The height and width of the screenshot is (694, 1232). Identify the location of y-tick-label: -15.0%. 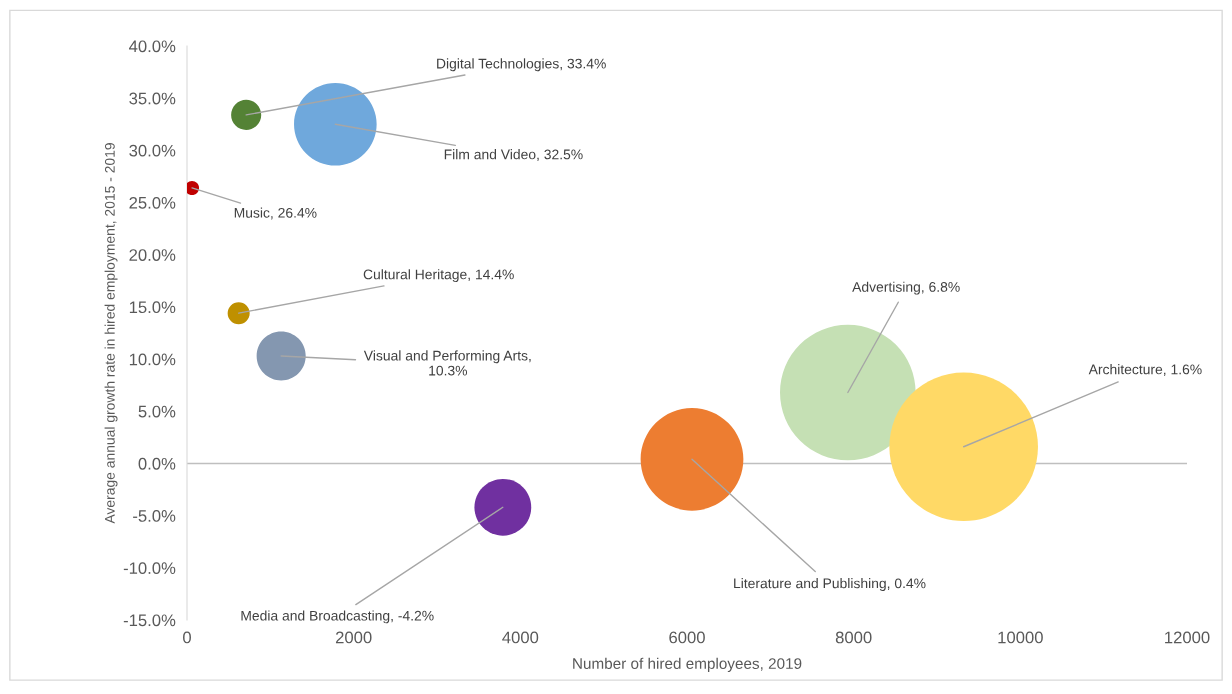
(149, 620).